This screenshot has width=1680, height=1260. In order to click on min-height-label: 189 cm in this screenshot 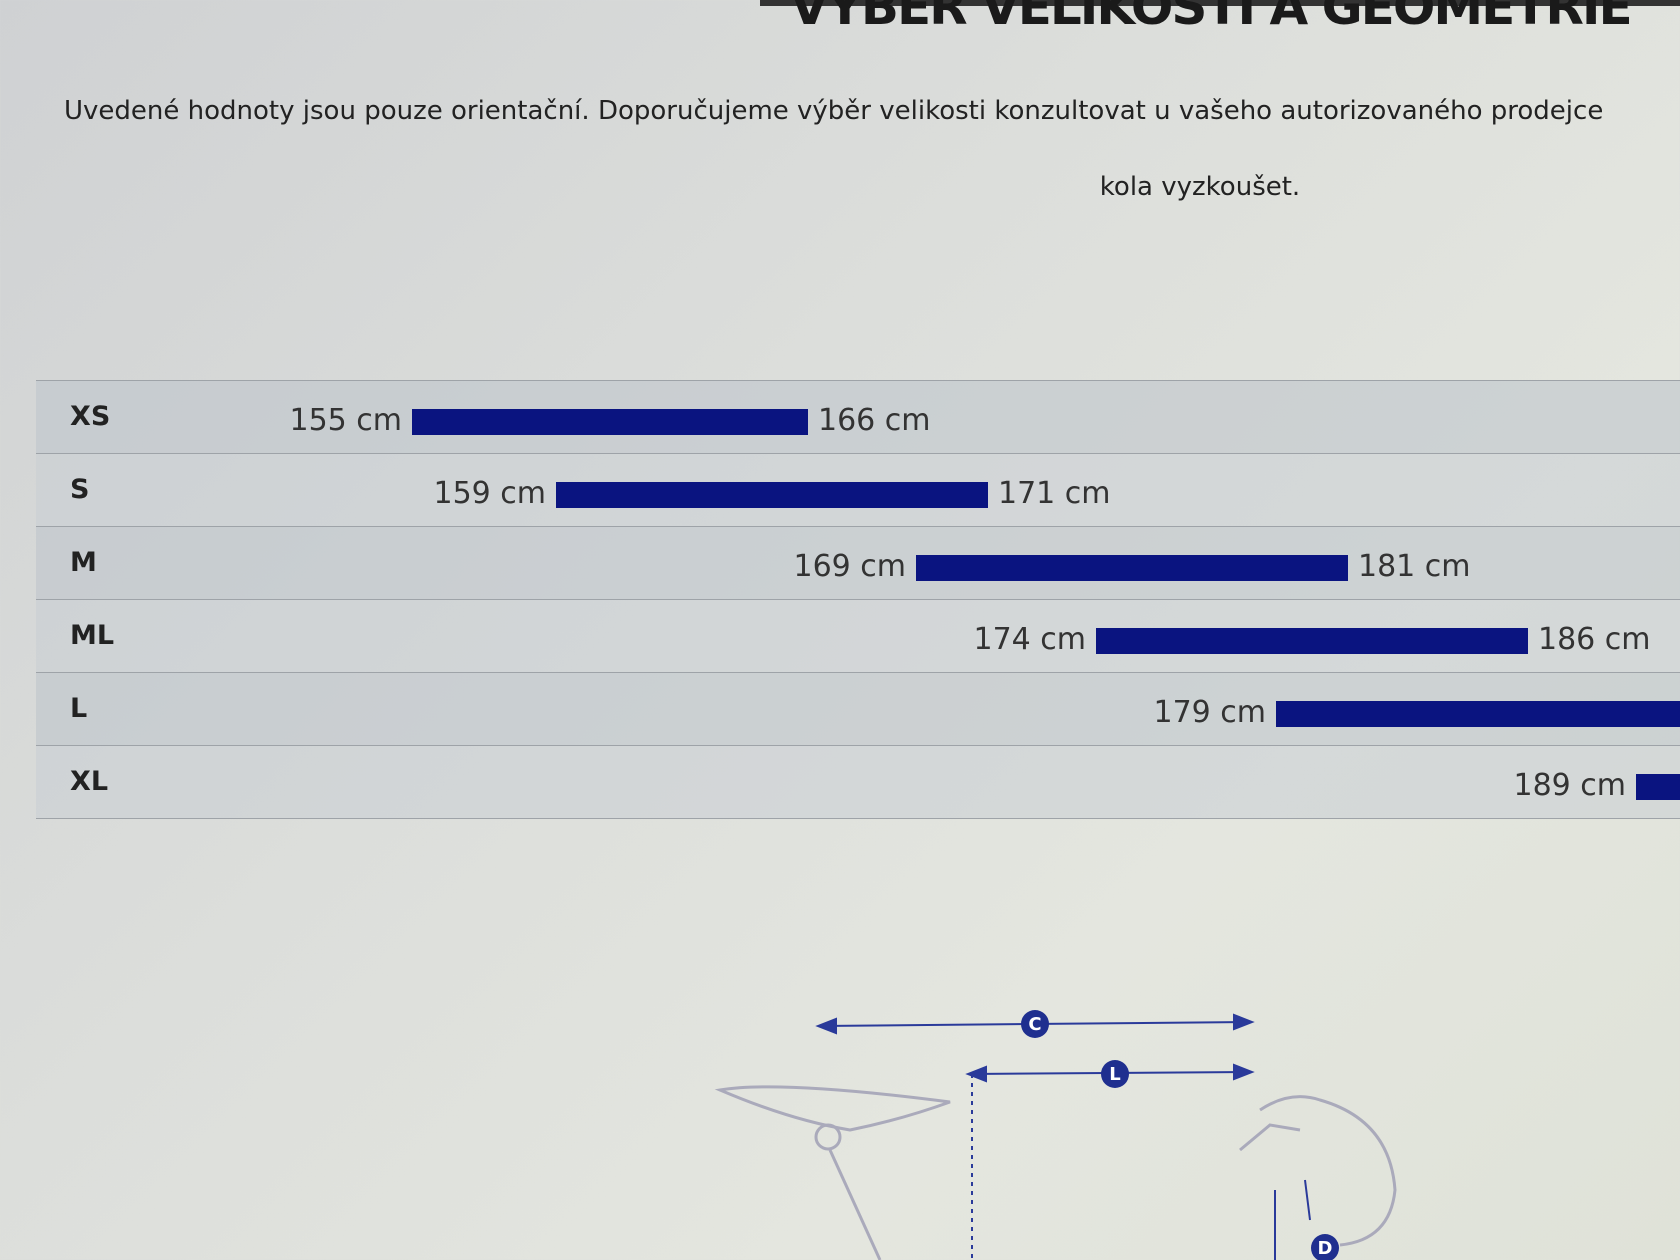, I will do `click(1569, 785)`.